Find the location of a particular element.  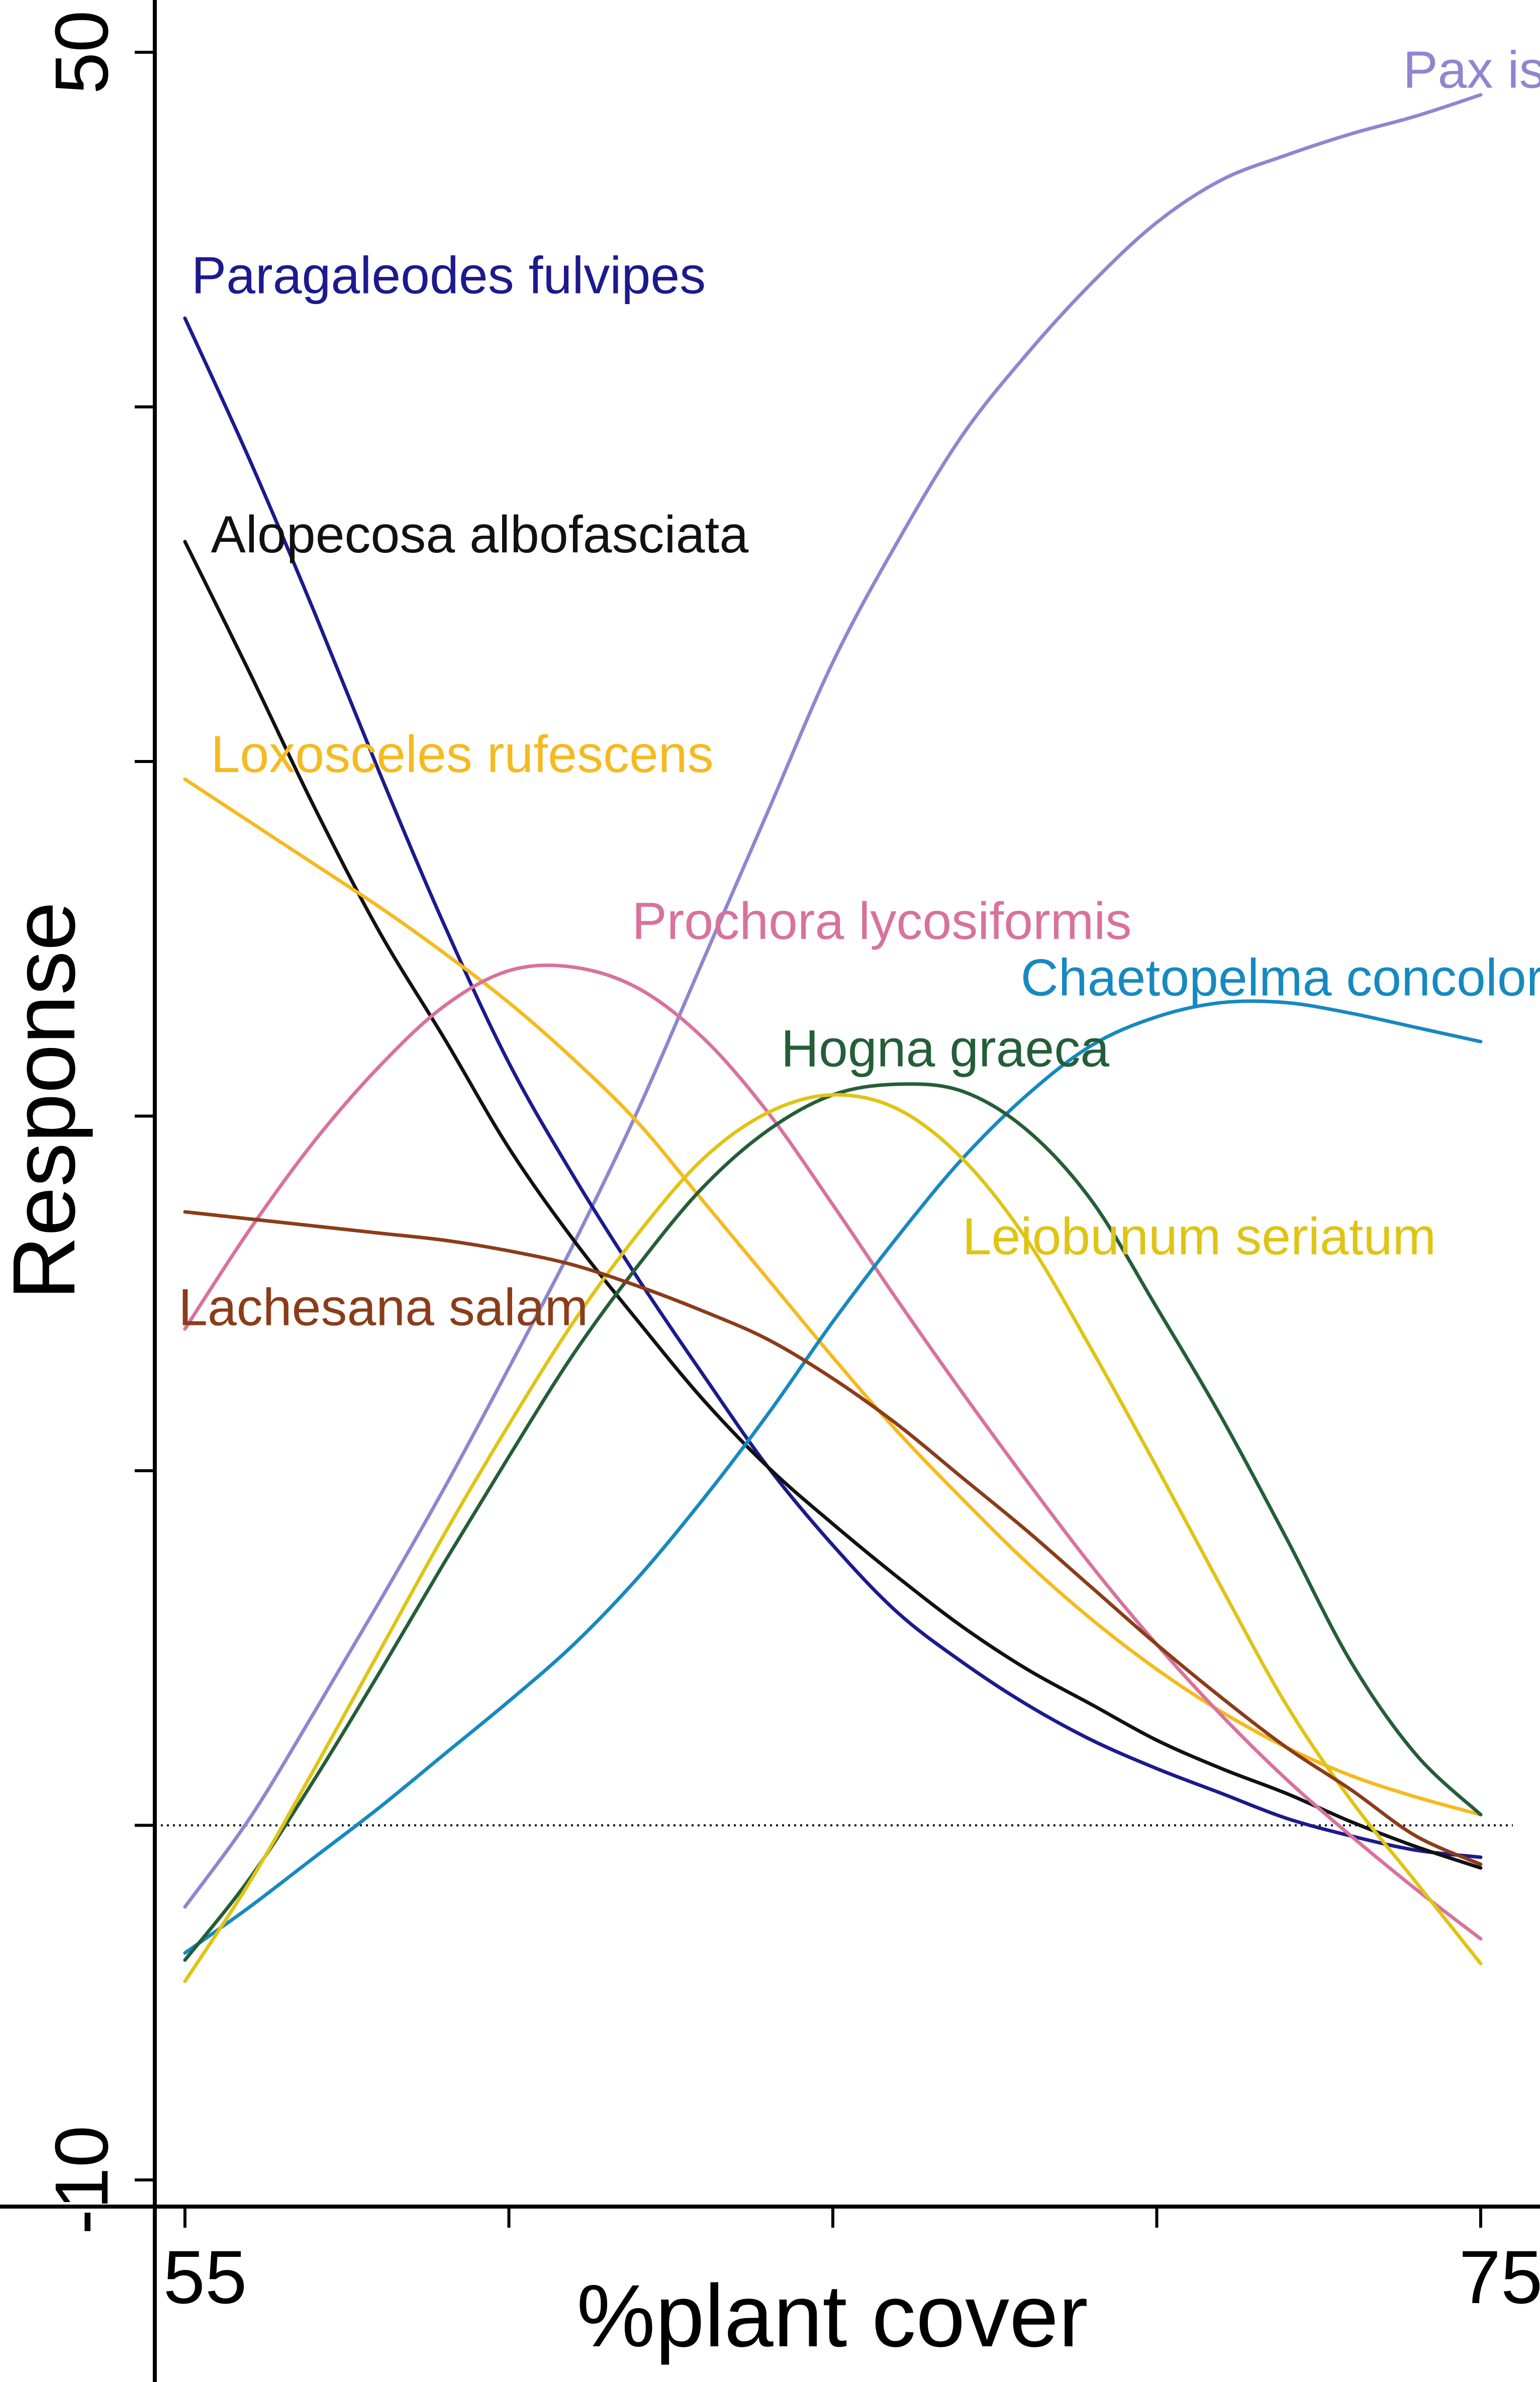

y-axis-tick-labels: -10 50 is located at coordinates (81, 1123).